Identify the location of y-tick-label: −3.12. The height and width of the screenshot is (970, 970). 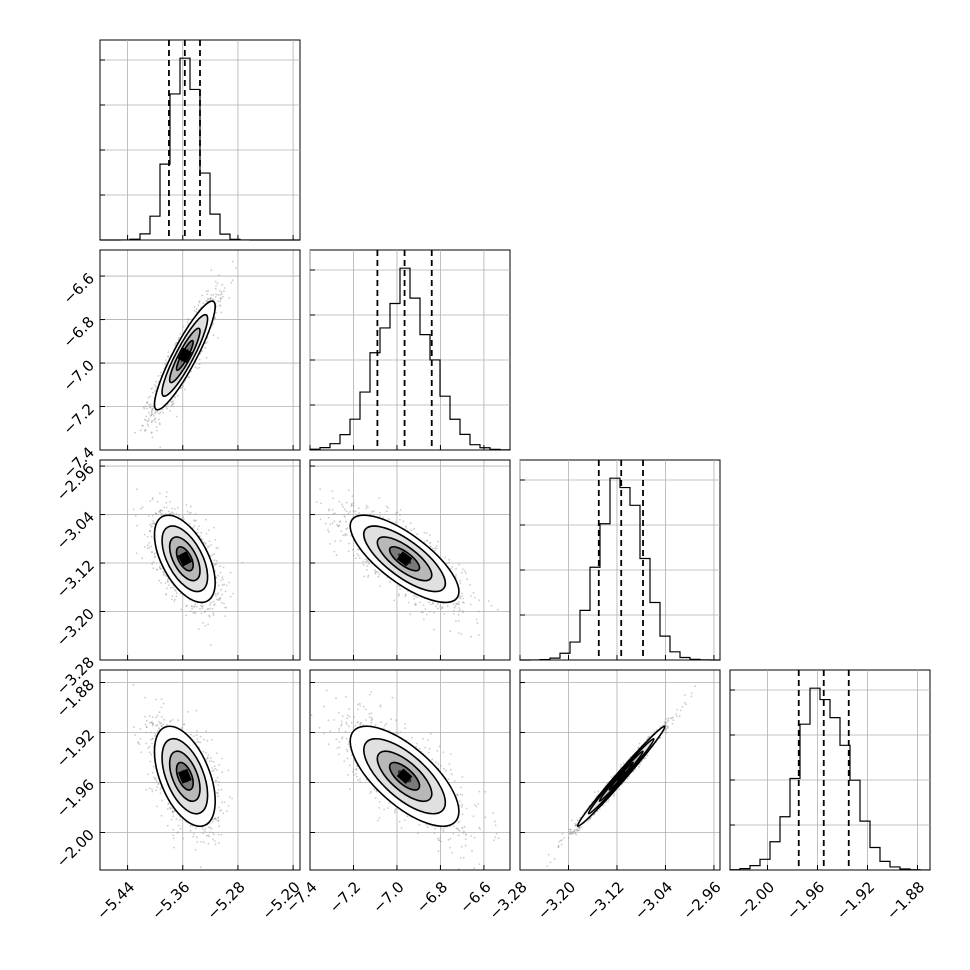
(75, 578).